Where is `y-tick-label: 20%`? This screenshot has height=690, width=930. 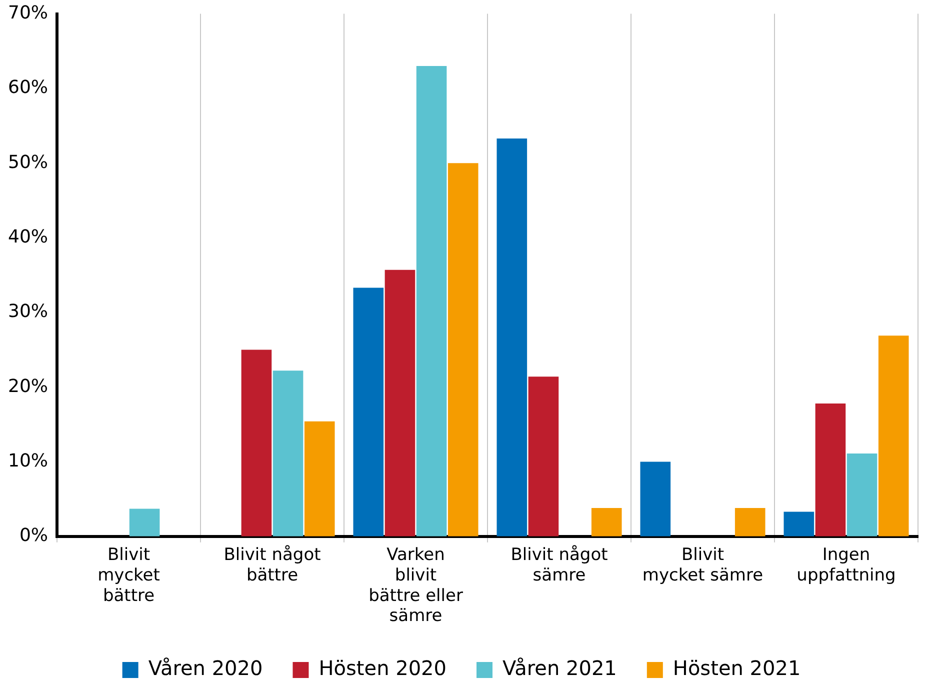
y-tick-label: 20% is located at coordinates (28, 386).